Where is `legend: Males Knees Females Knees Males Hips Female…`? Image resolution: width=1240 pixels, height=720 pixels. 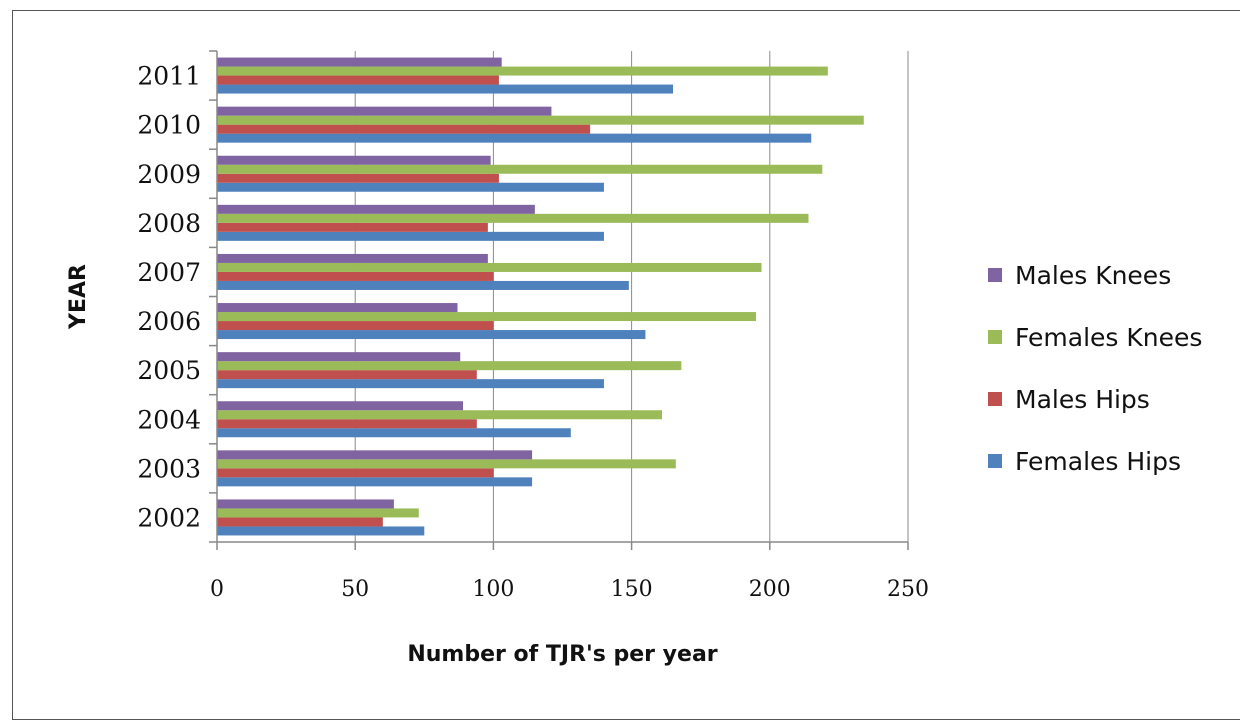
legend: Males Knees Females Knees Males Hips Female… is located at coordinates (1095, 368).